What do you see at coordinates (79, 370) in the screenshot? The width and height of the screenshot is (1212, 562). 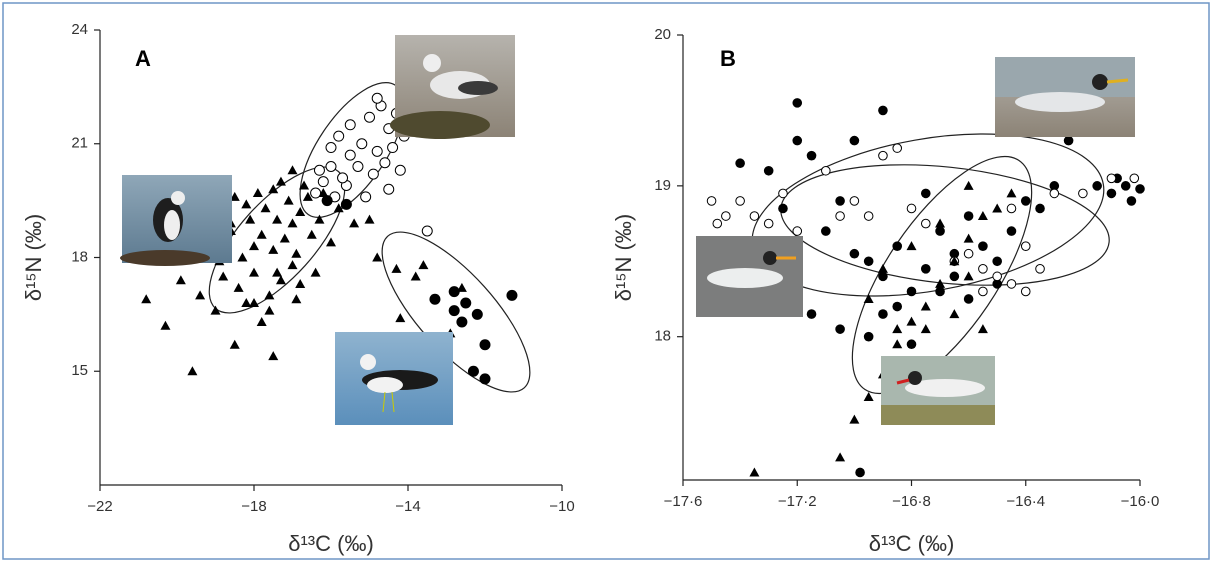 I see `y-tick-label: 15` at bounding box center [79, 370].